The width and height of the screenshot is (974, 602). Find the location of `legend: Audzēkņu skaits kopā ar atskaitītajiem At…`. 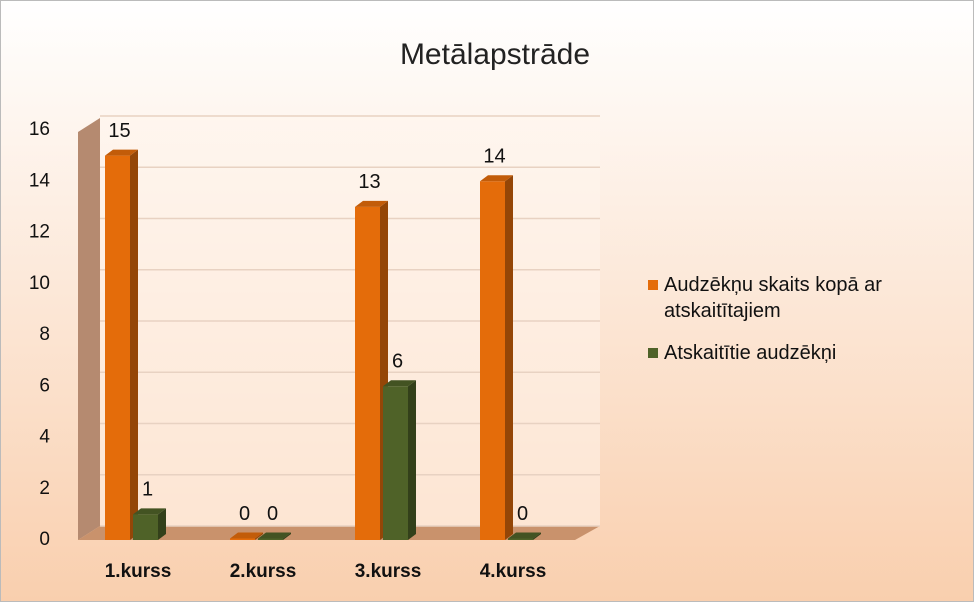

legend: Audzēkņu skaits kopā ar atskaitītajiem At… is located at coordinates (803, 327).